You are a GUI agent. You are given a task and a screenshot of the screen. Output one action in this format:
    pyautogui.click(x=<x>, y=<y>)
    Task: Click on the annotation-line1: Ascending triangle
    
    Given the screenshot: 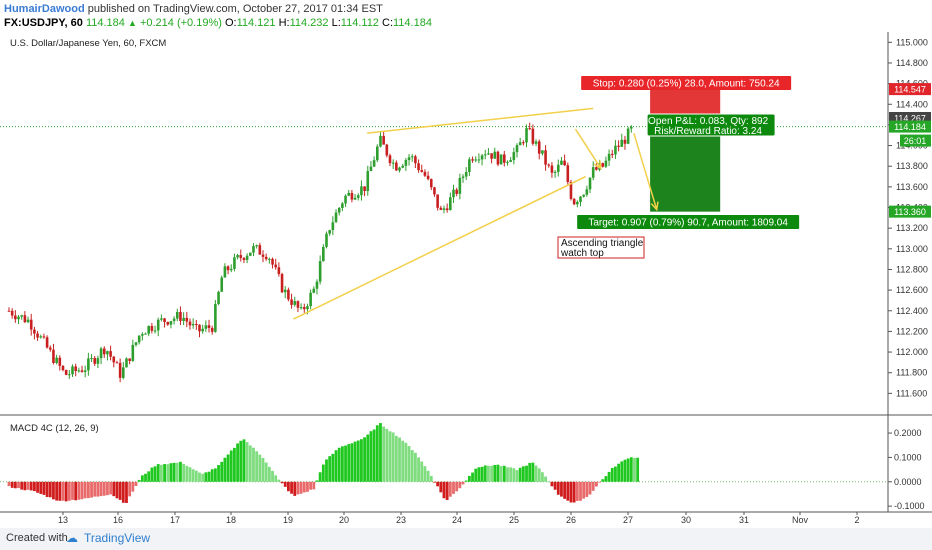 What is the action you would take?
    pyautogui.click(x=602, y=243)
    